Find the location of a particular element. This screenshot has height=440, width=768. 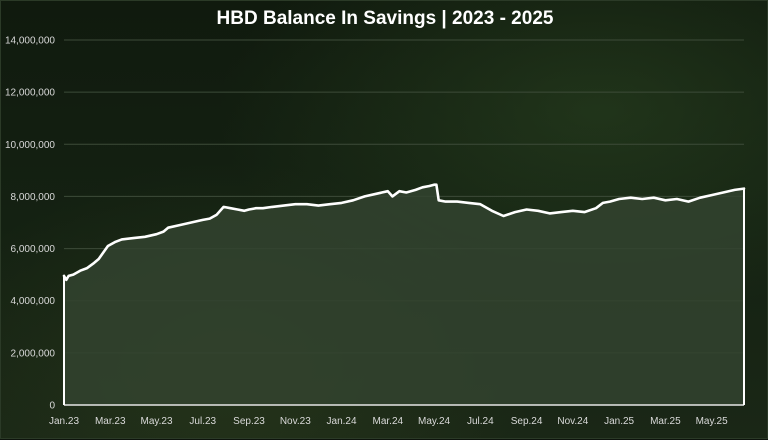

x-tick-label: Jan.23 is located at coordinates (64, 421).